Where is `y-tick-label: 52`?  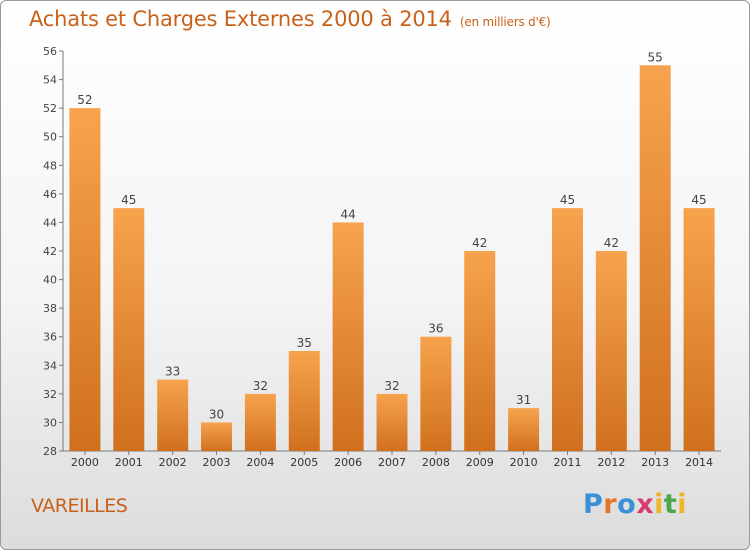
y-tick-label: 52 is located at coordinates (50, 108).